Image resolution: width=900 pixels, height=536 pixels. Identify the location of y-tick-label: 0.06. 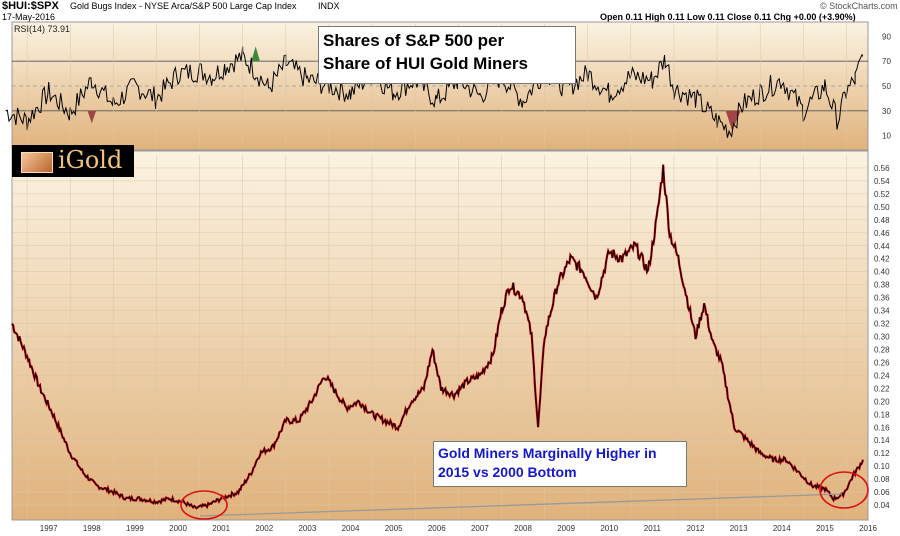
(882, 492).